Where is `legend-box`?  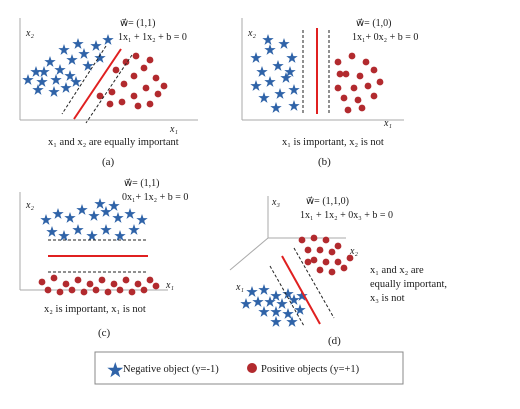 legend-box is located at coordinates (249, 368).